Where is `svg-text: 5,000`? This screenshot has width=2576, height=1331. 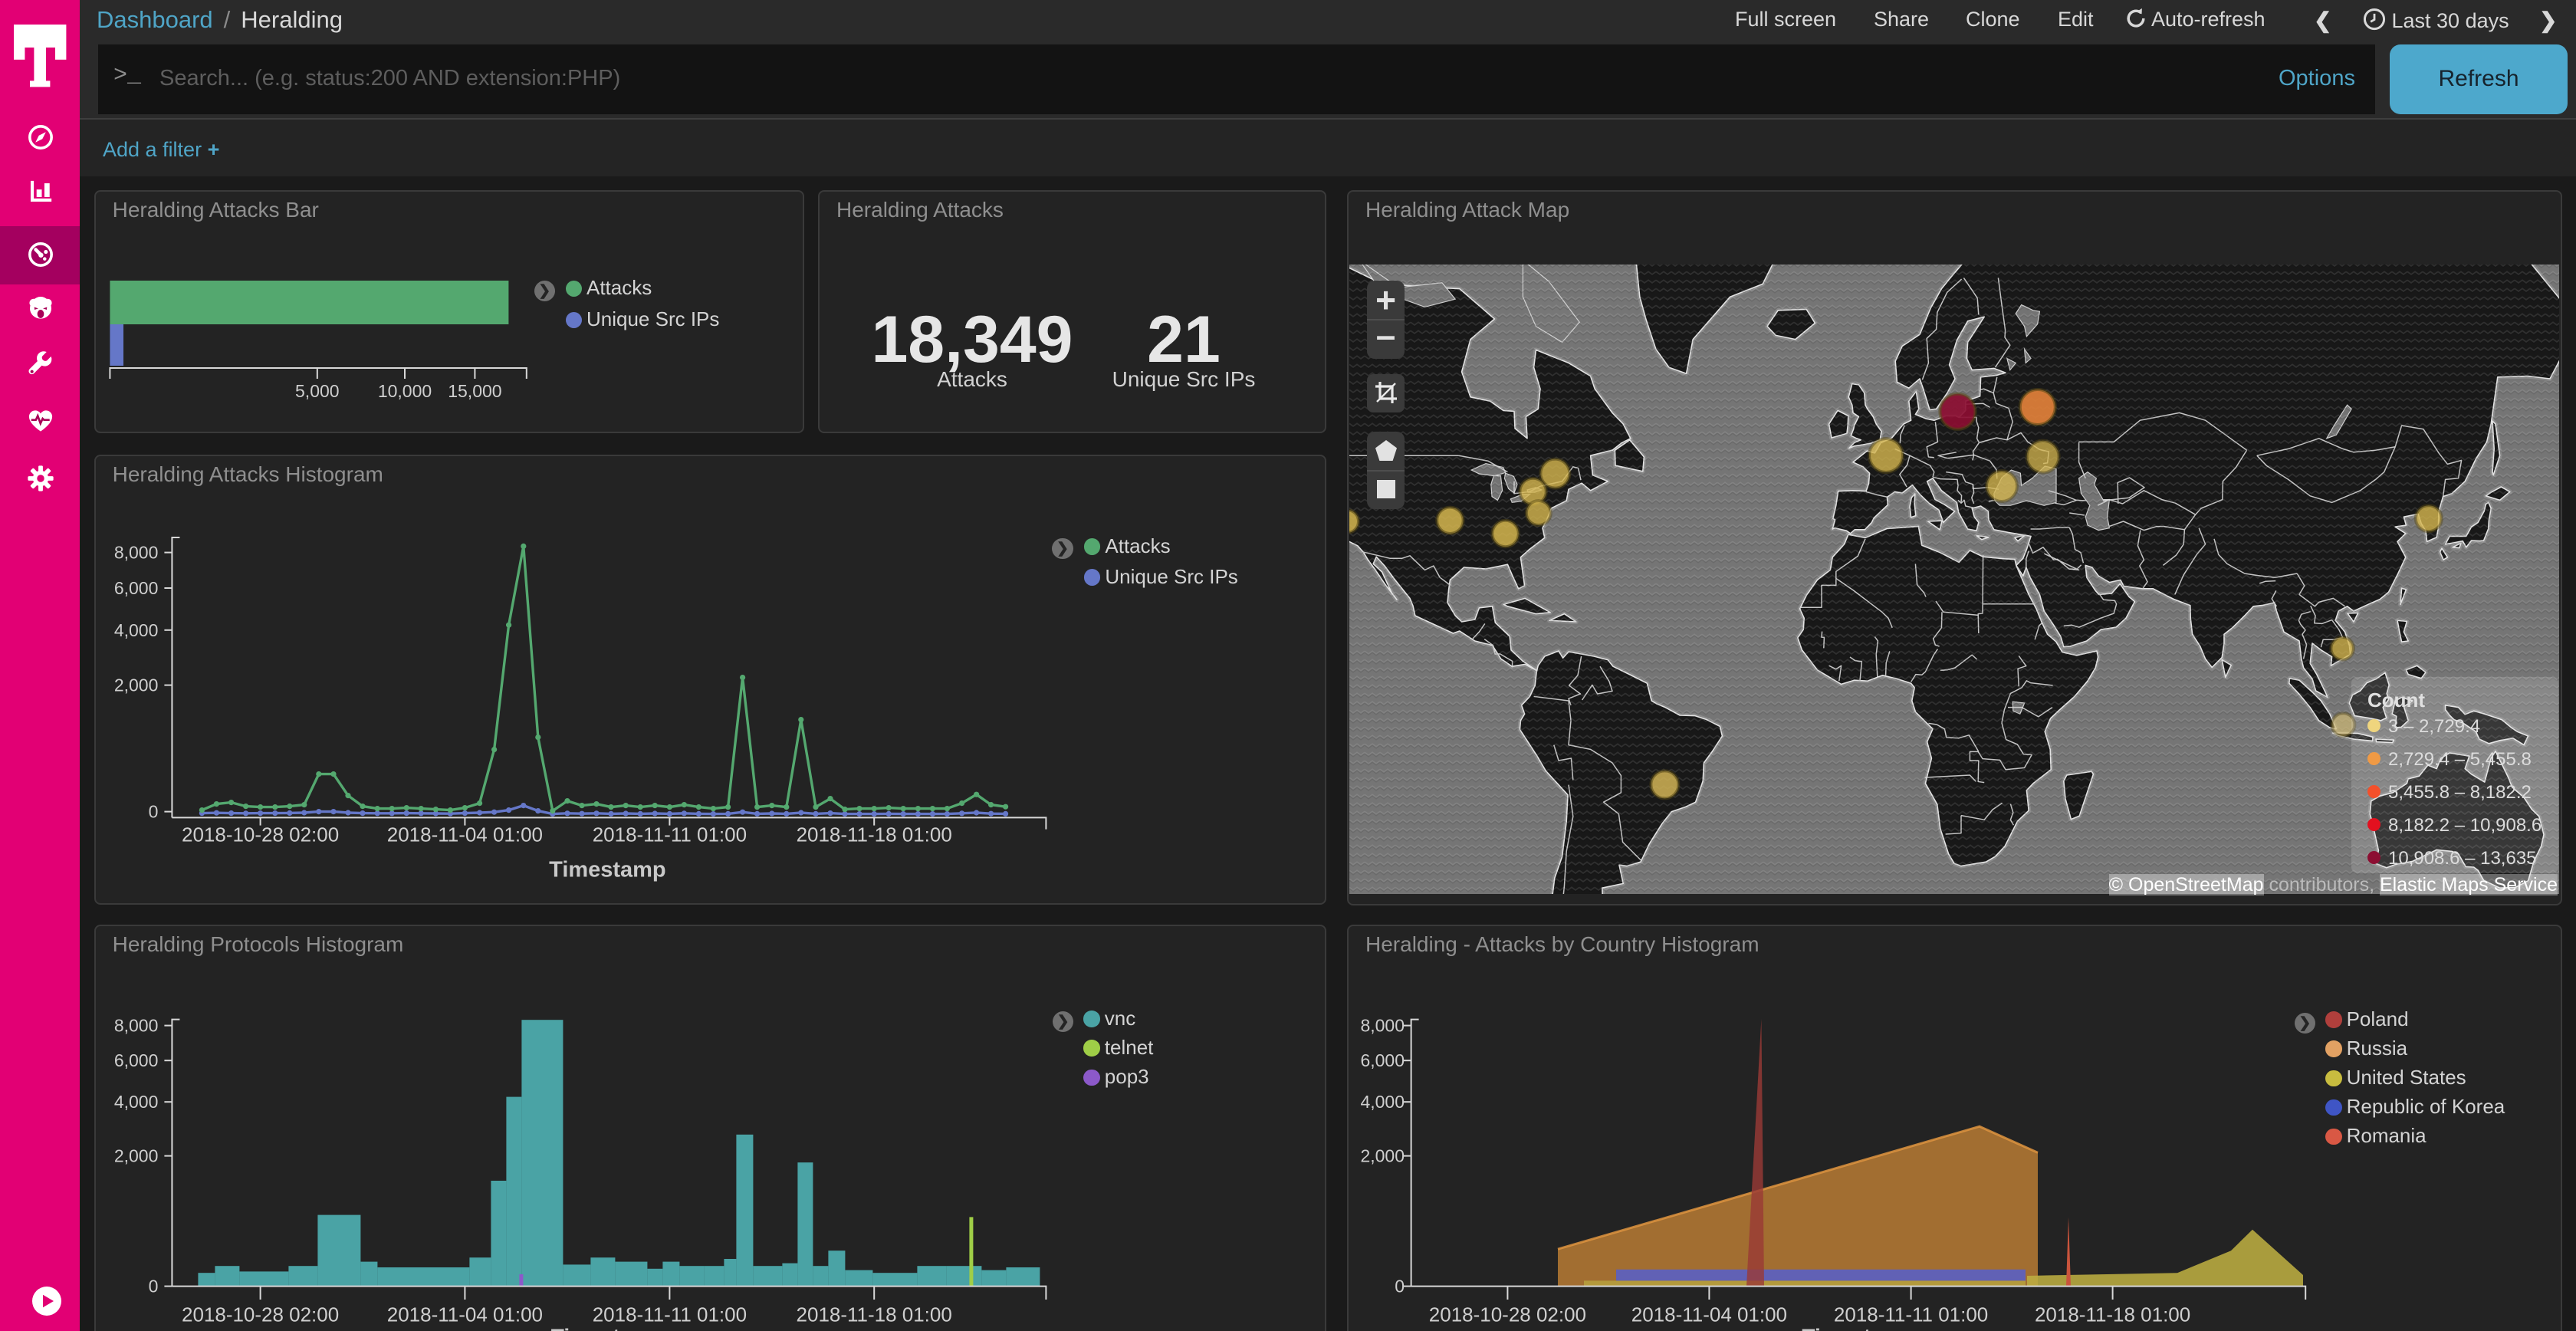 svg-text: 5,000 is located at coordinates (317, 391).